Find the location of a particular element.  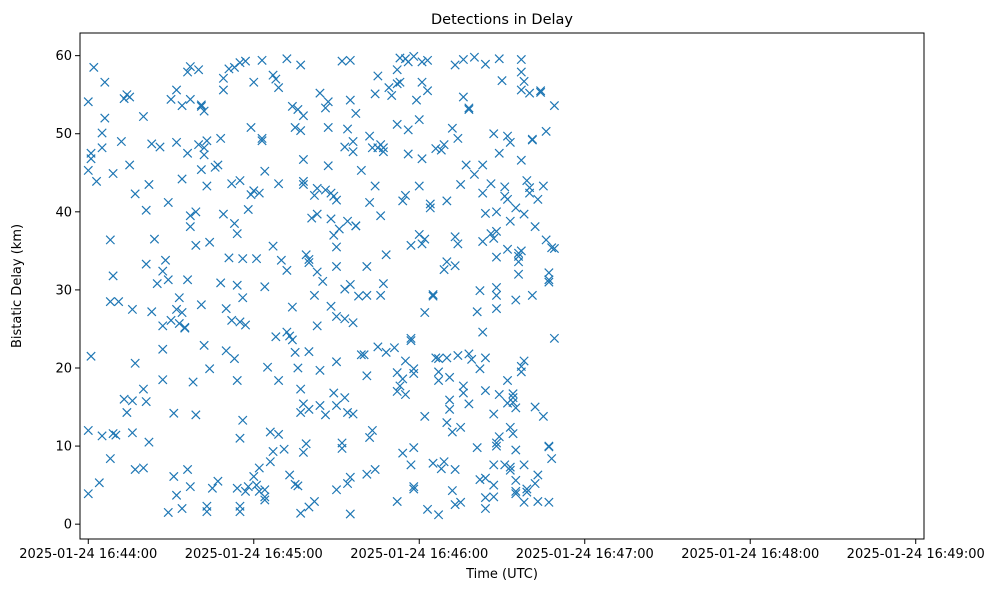

y-axis-label: Bistatic Delay (km) is located at coordinates (17, 286).